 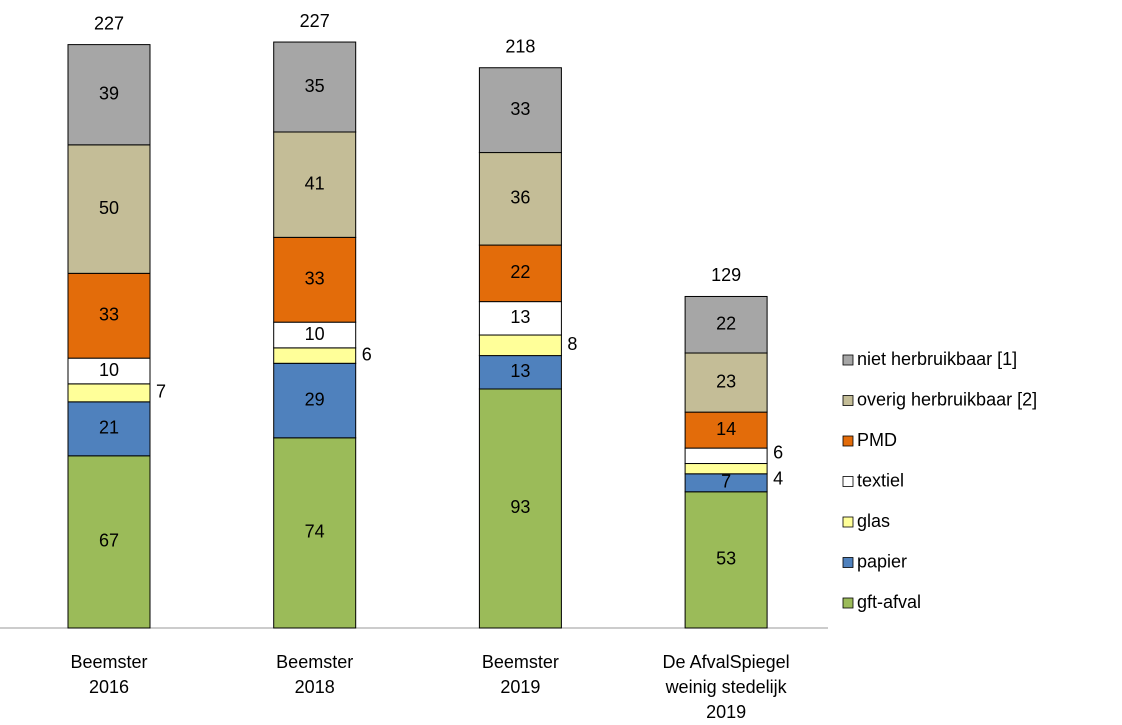 I want to click on legend-label: papier, so click(x=882, y=561).